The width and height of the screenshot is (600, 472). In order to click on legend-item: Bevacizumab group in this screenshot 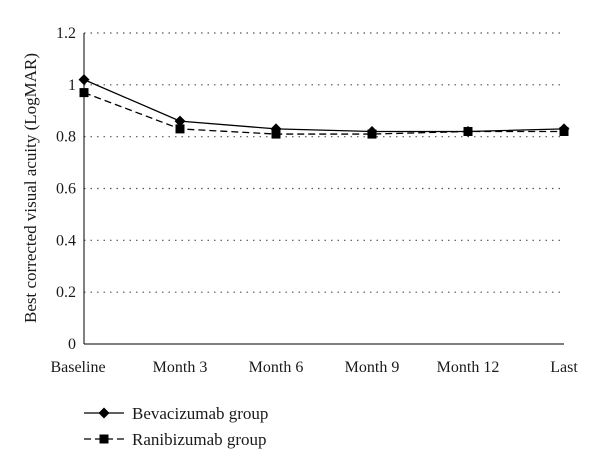, I will do `click(176, 413)`.